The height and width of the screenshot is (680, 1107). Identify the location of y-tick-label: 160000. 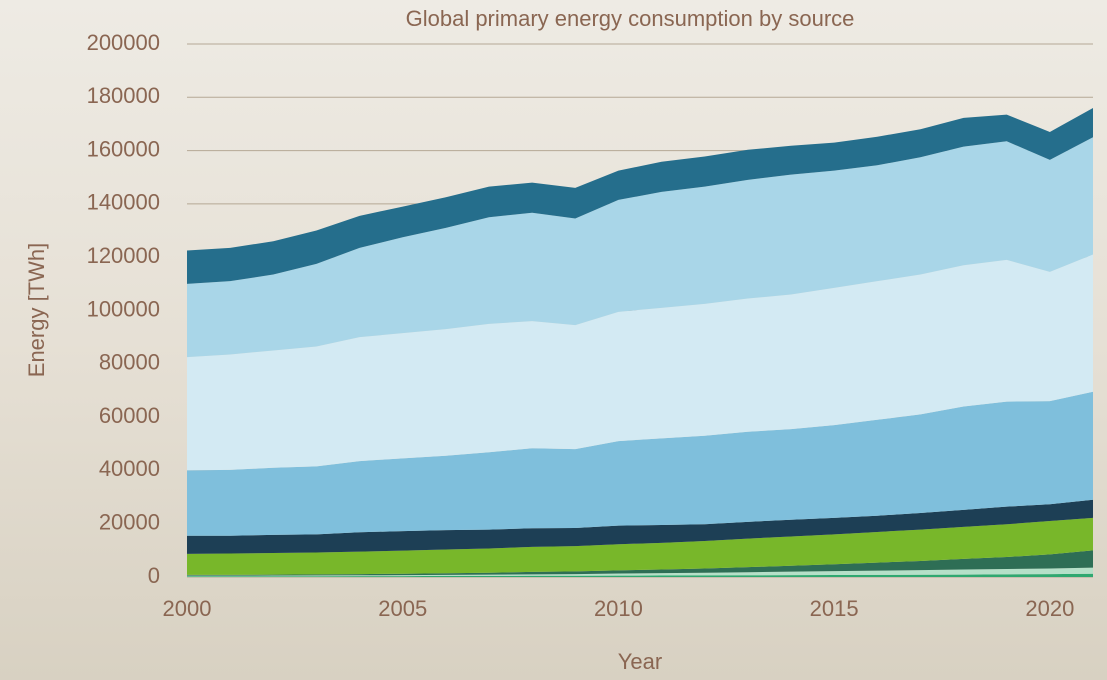
(123, 148).